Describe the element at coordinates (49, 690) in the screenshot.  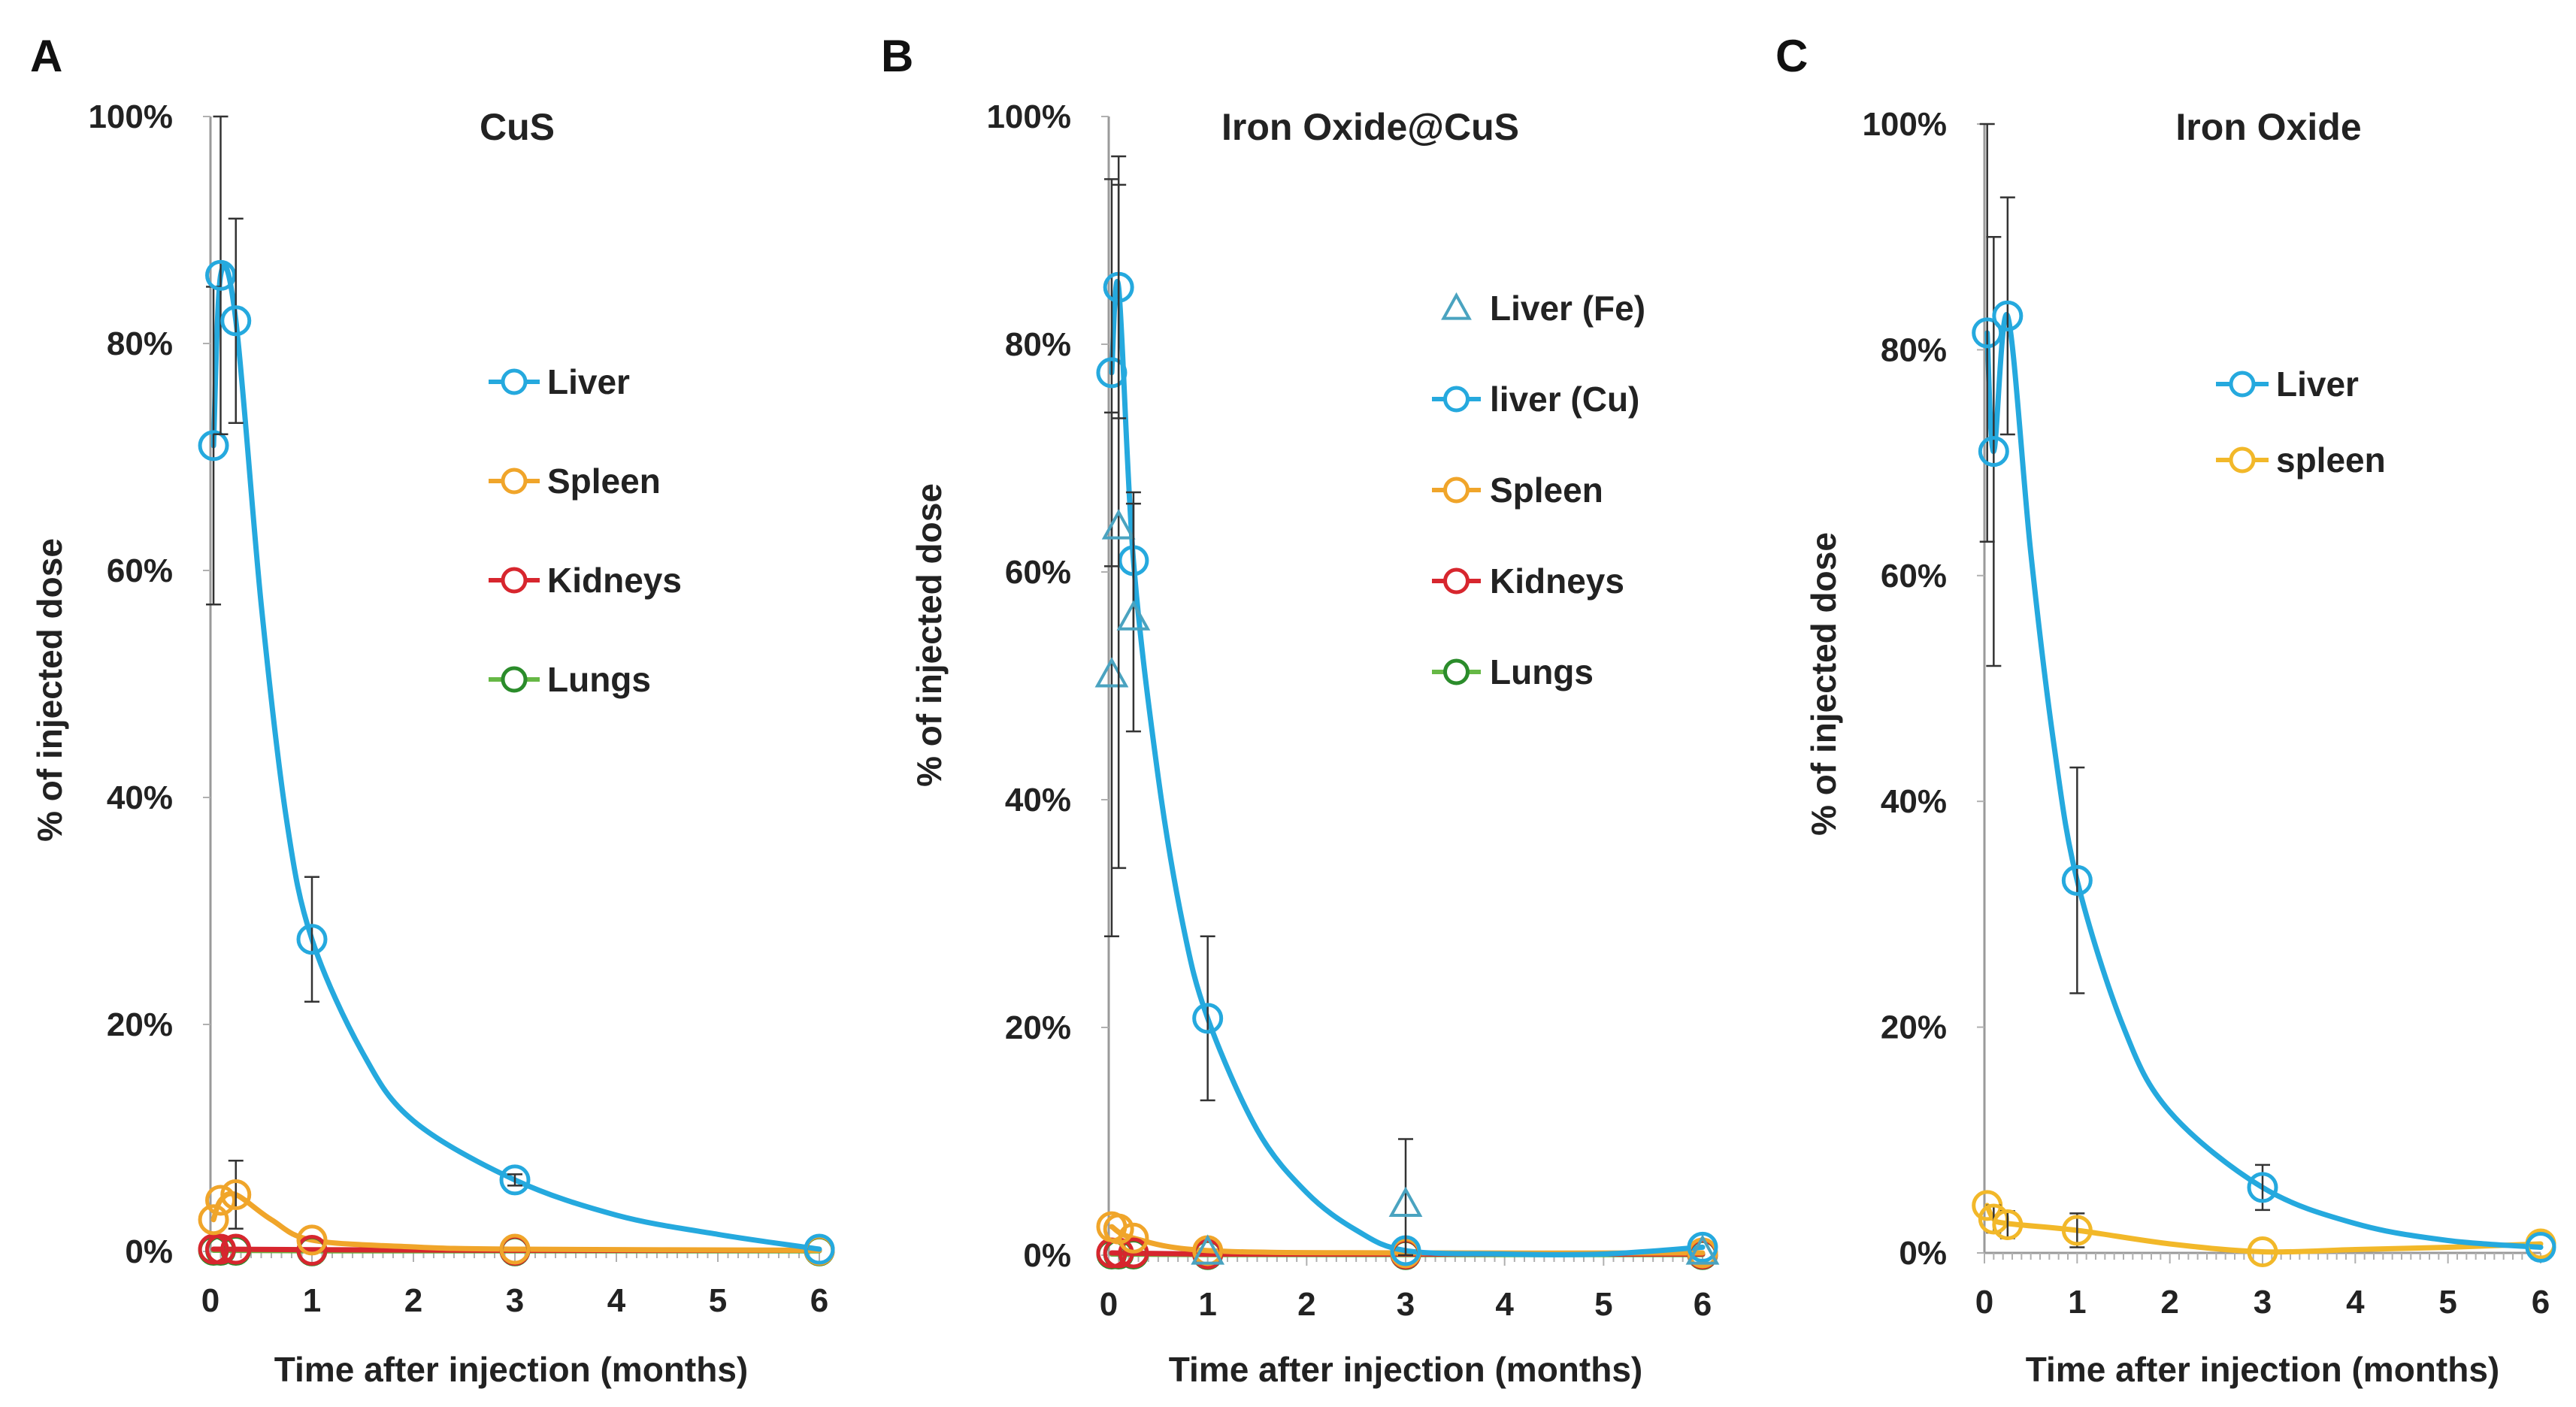
I see `y-axis-label-a: % of injected dose` at that location.